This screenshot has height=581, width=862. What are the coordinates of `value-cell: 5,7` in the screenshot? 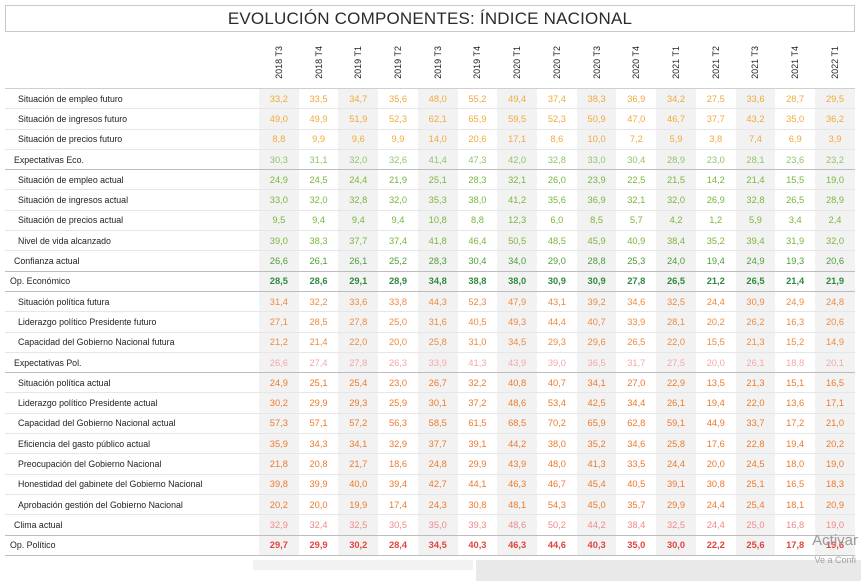 It's located at (636, 221).